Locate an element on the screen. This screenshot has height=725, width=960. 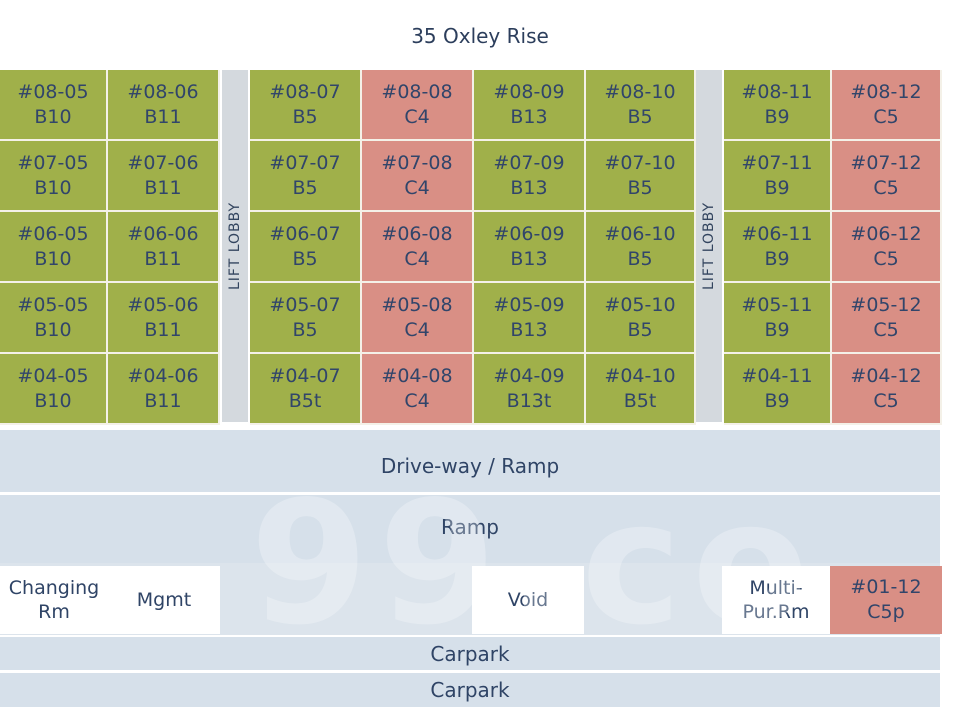
unit-number: #07-10 is located at coordinates (640, 162).